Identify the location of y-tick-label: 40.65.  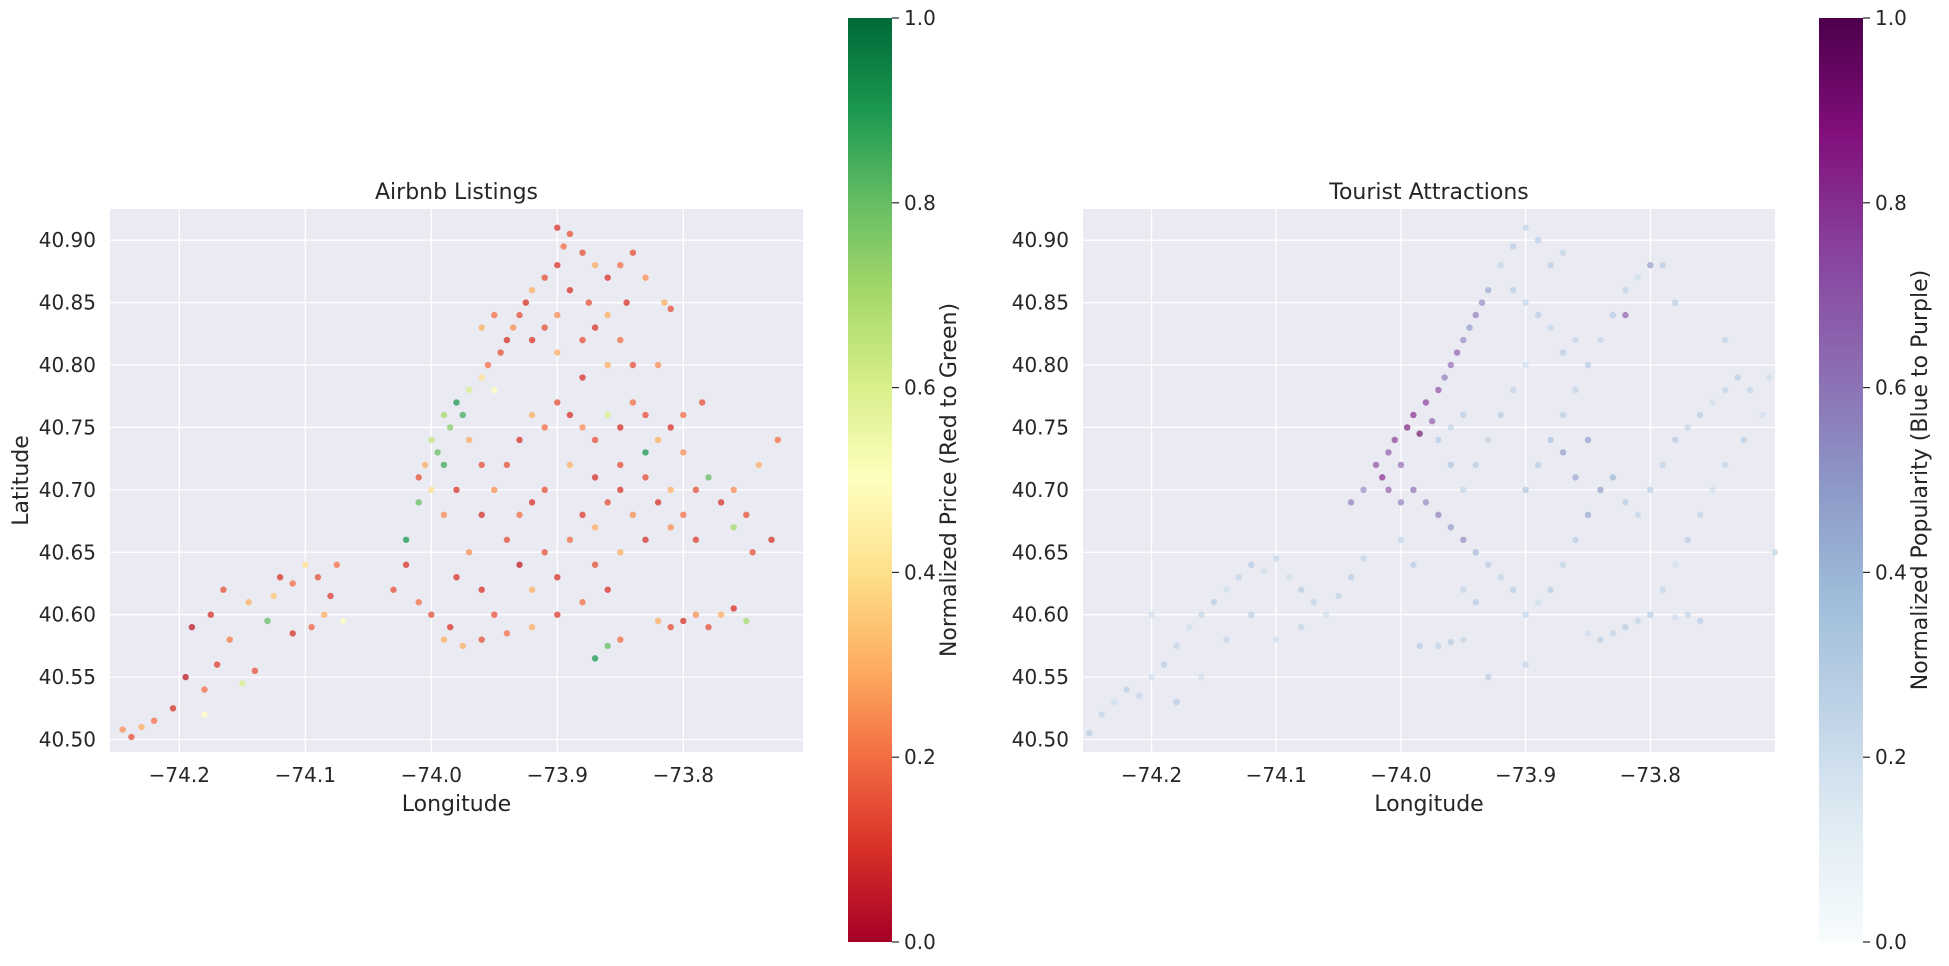
(67, 552).